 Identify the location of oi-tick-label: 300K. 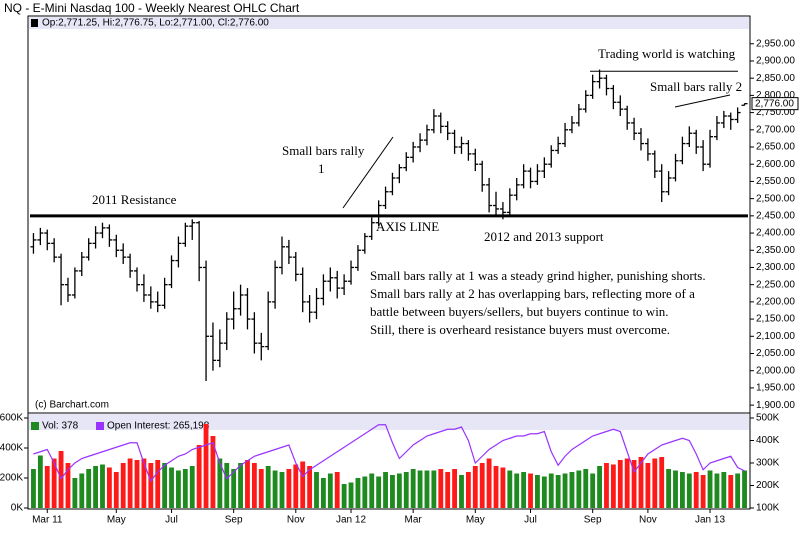
(768, 463).